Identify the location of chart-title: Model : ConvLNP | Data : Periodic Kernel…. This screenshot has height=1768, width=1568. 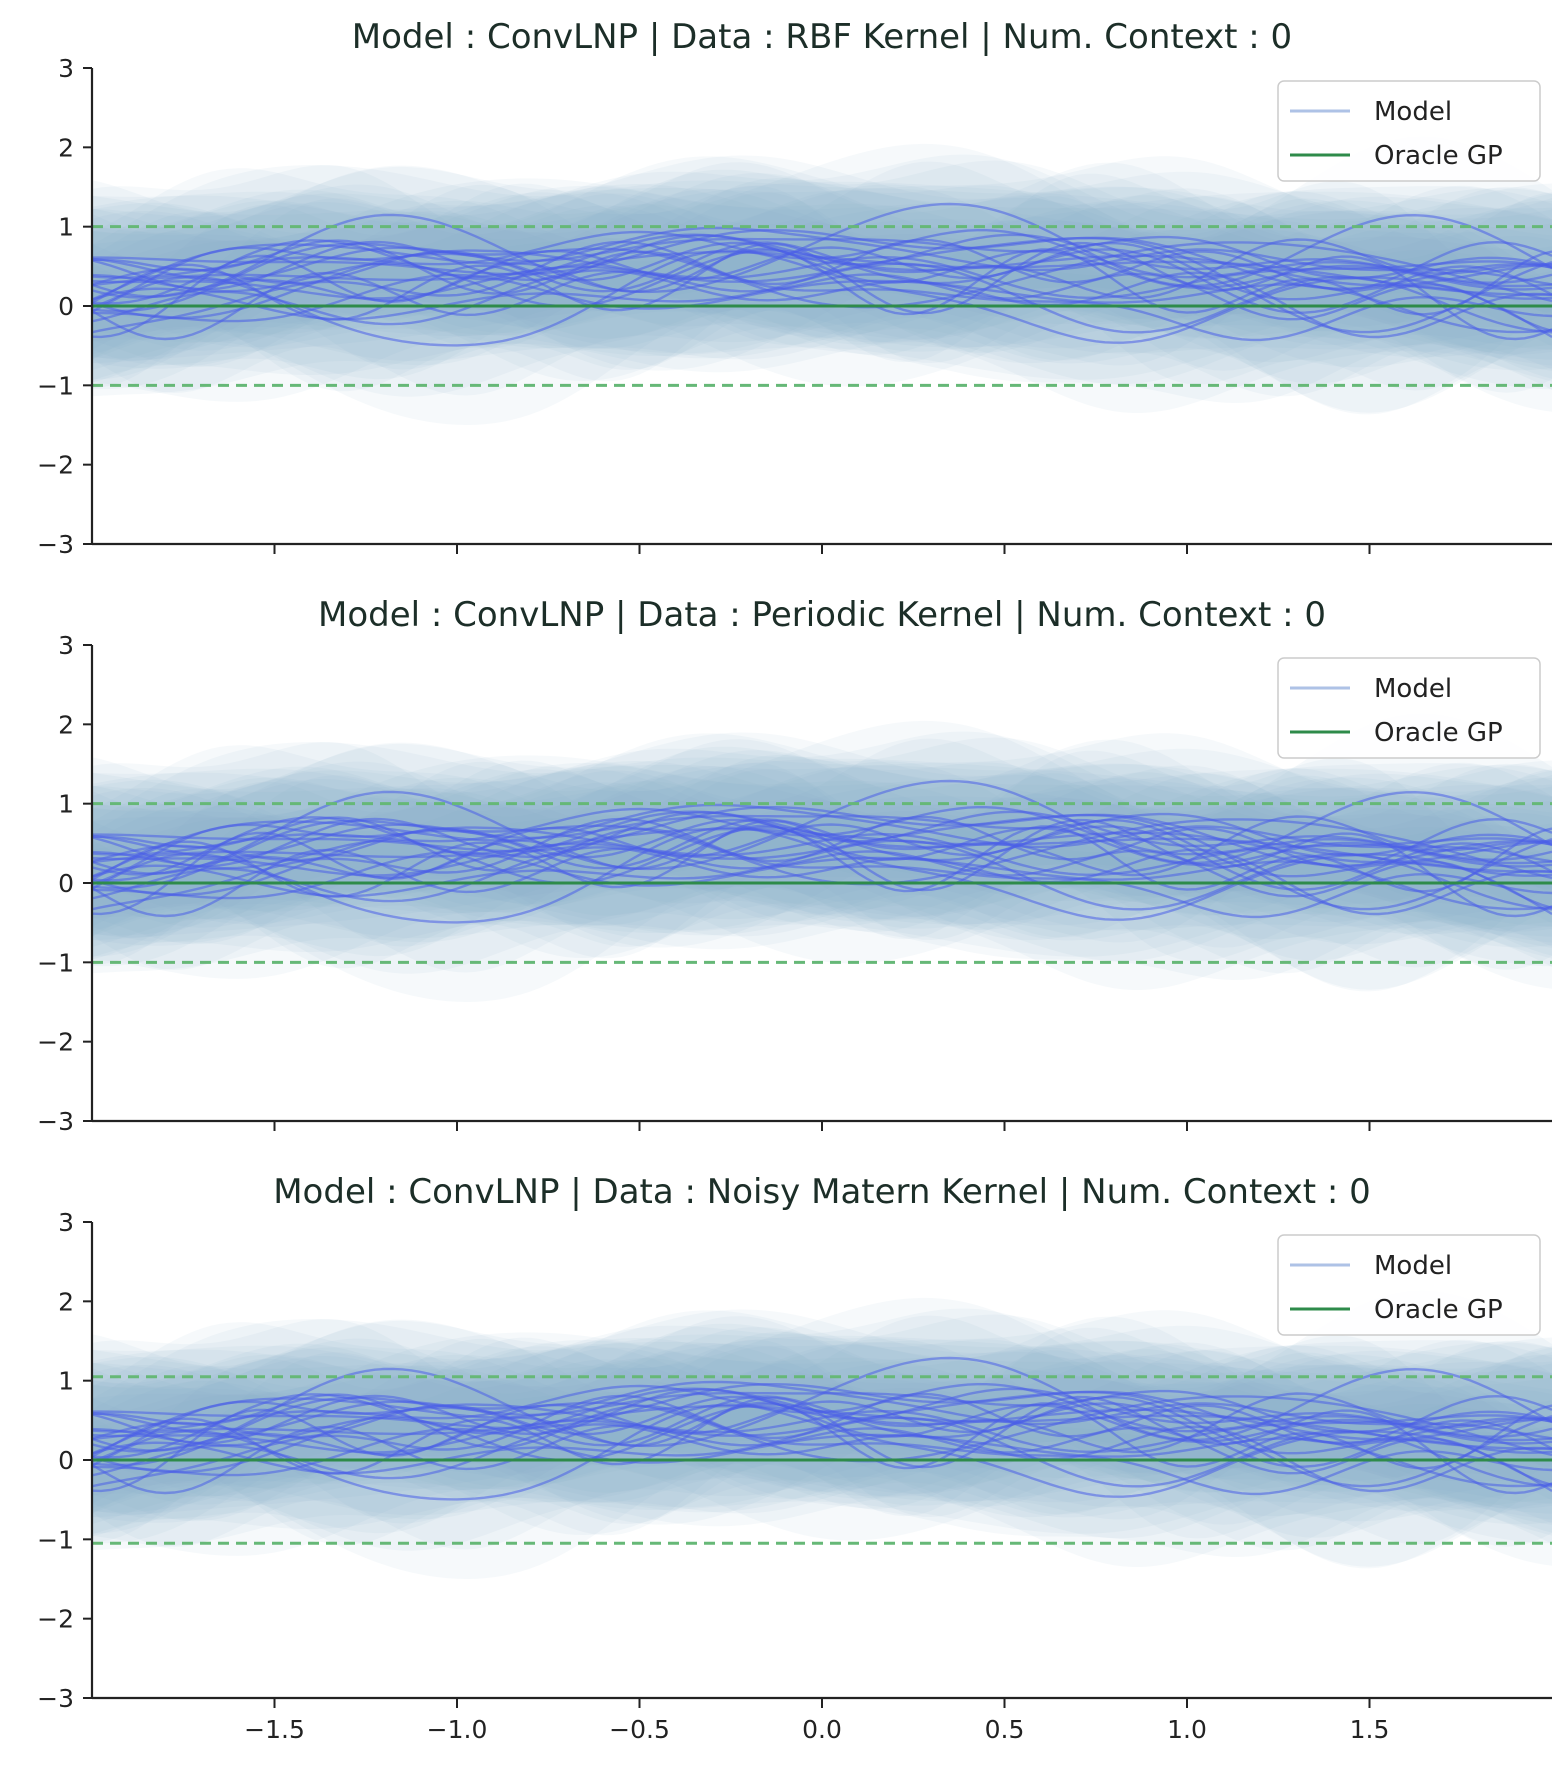
(822, 615).